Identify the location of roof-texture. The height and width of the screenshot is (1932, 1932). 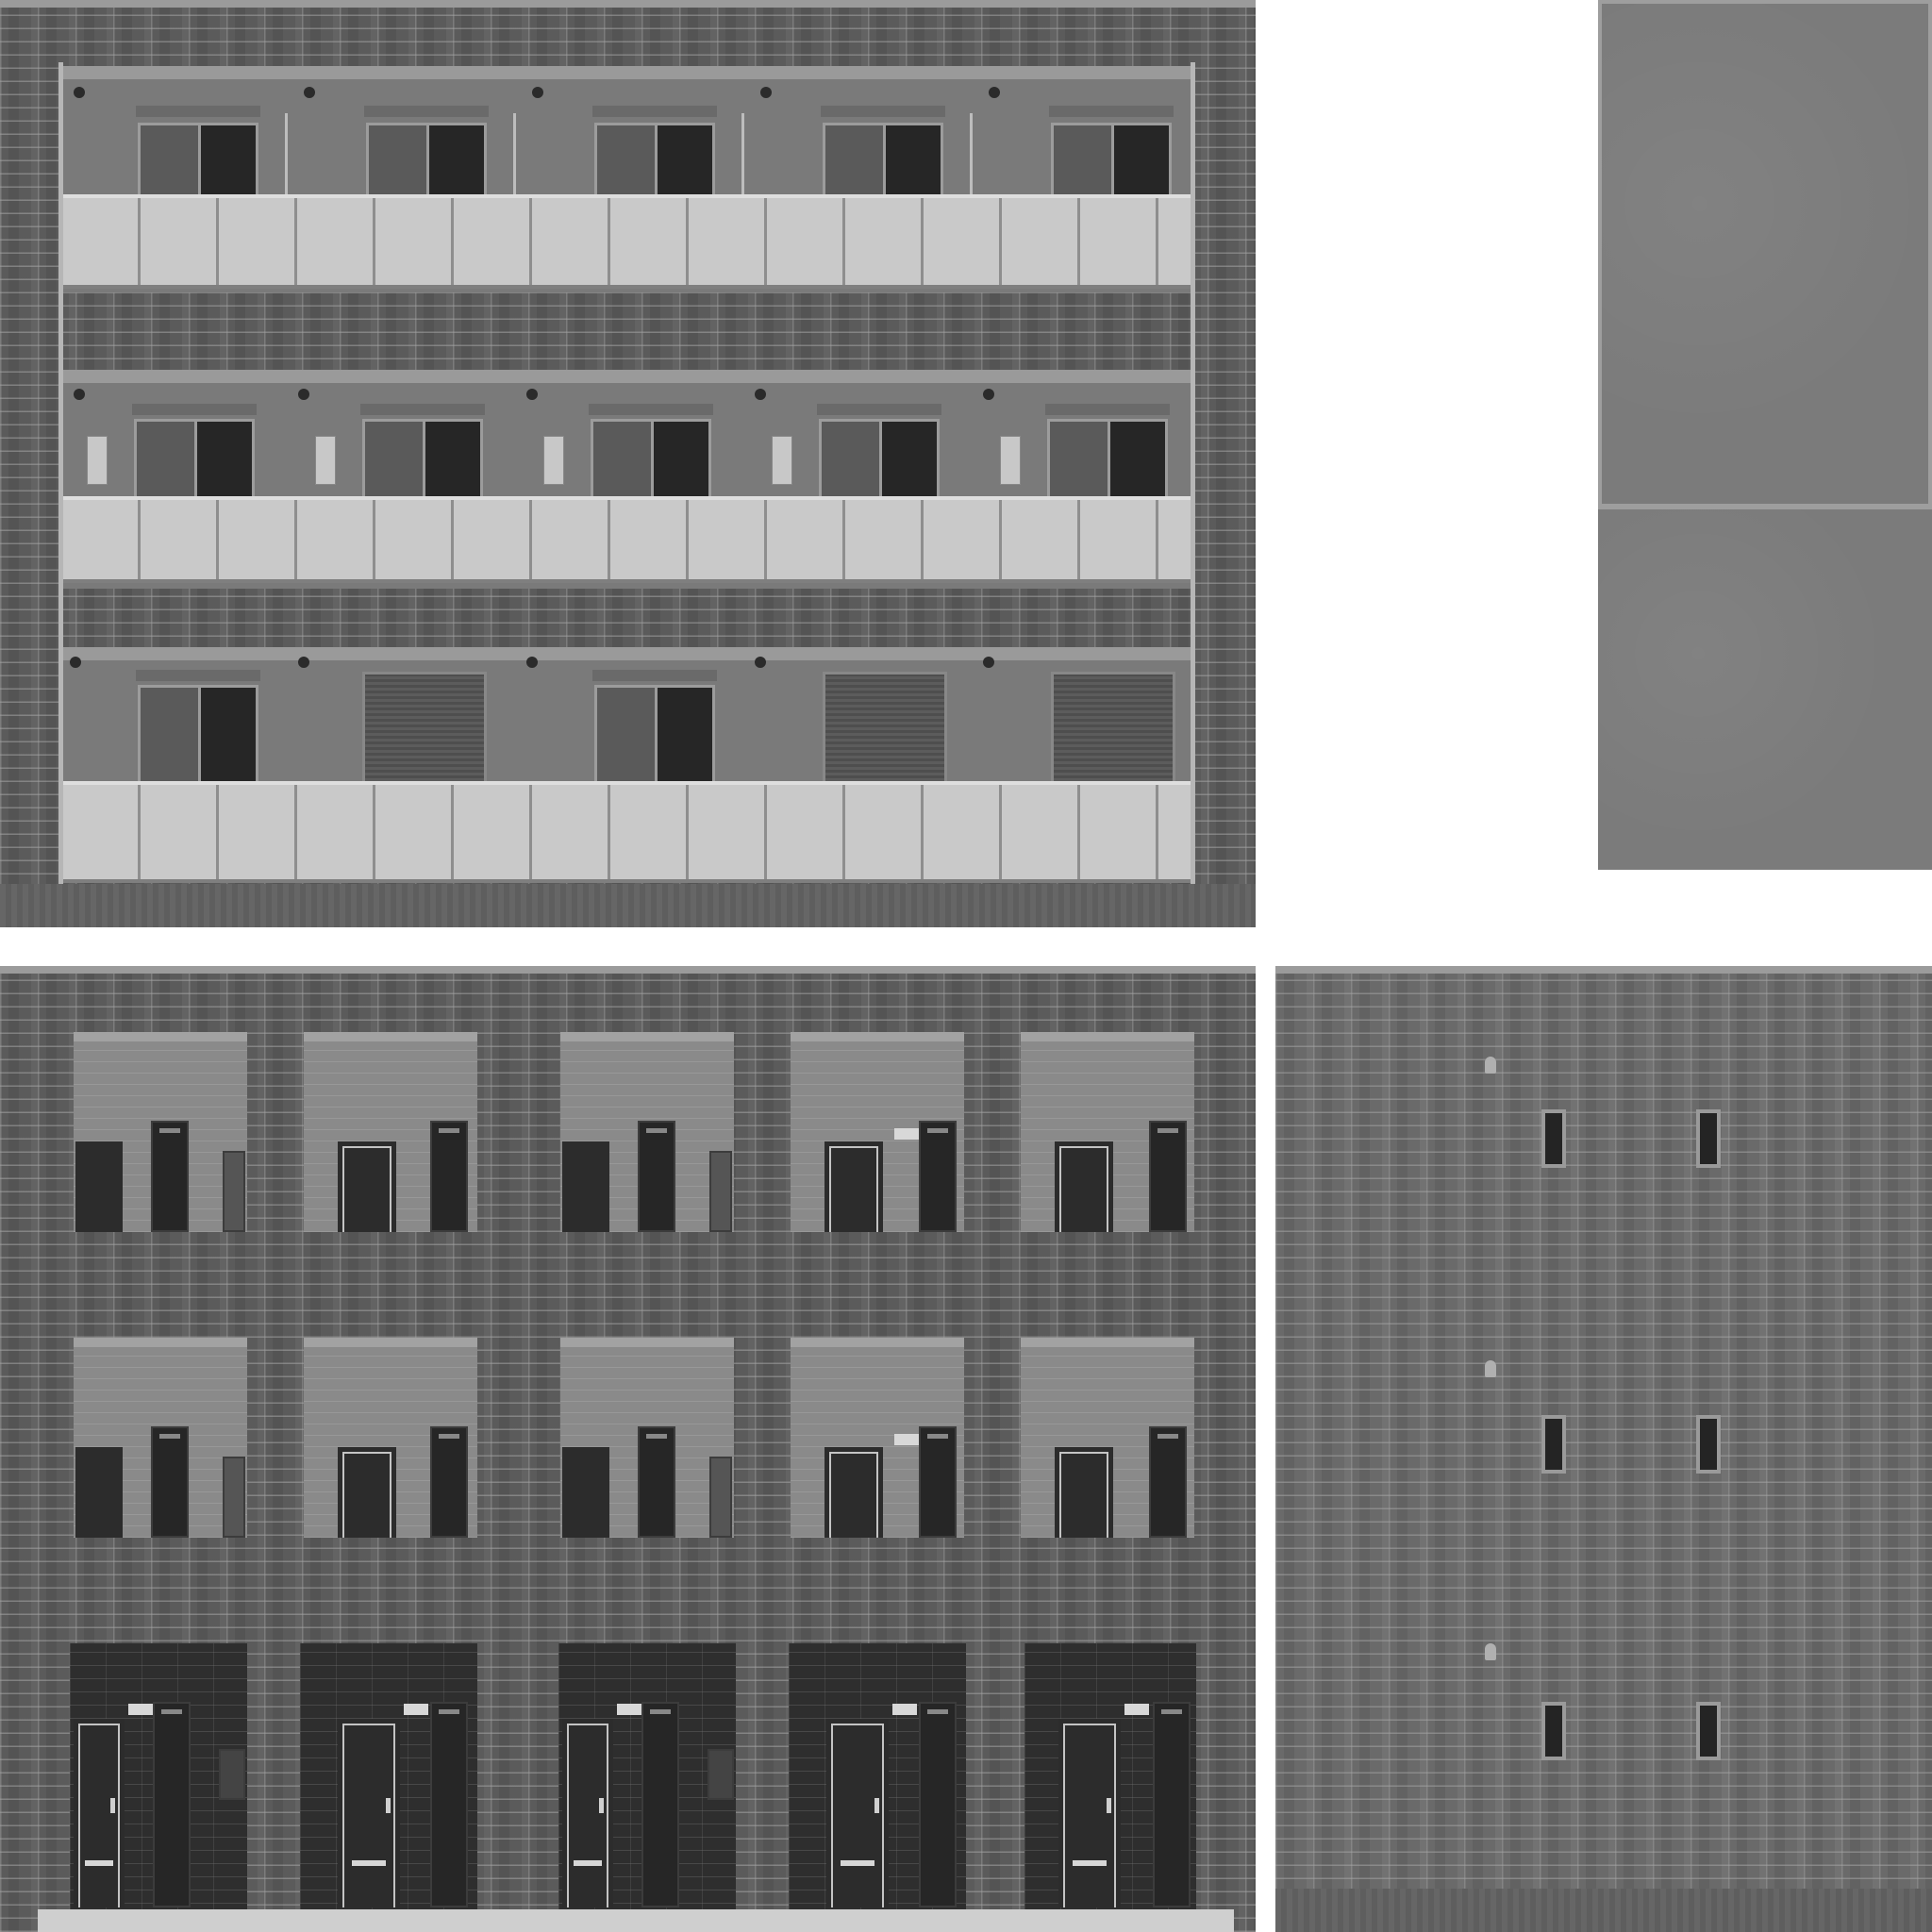
(1765, 435).